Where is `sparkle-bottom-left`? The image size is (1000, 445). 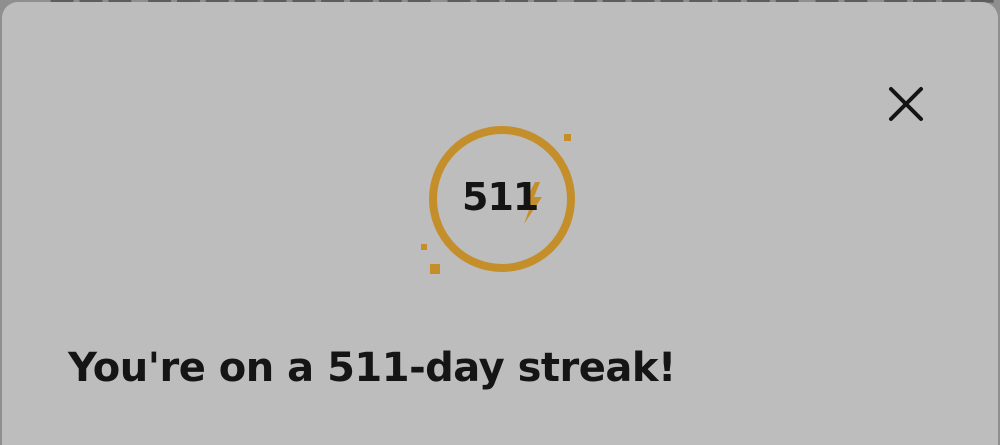 sparkle-bottom-left is located at coordinates (435, 269).